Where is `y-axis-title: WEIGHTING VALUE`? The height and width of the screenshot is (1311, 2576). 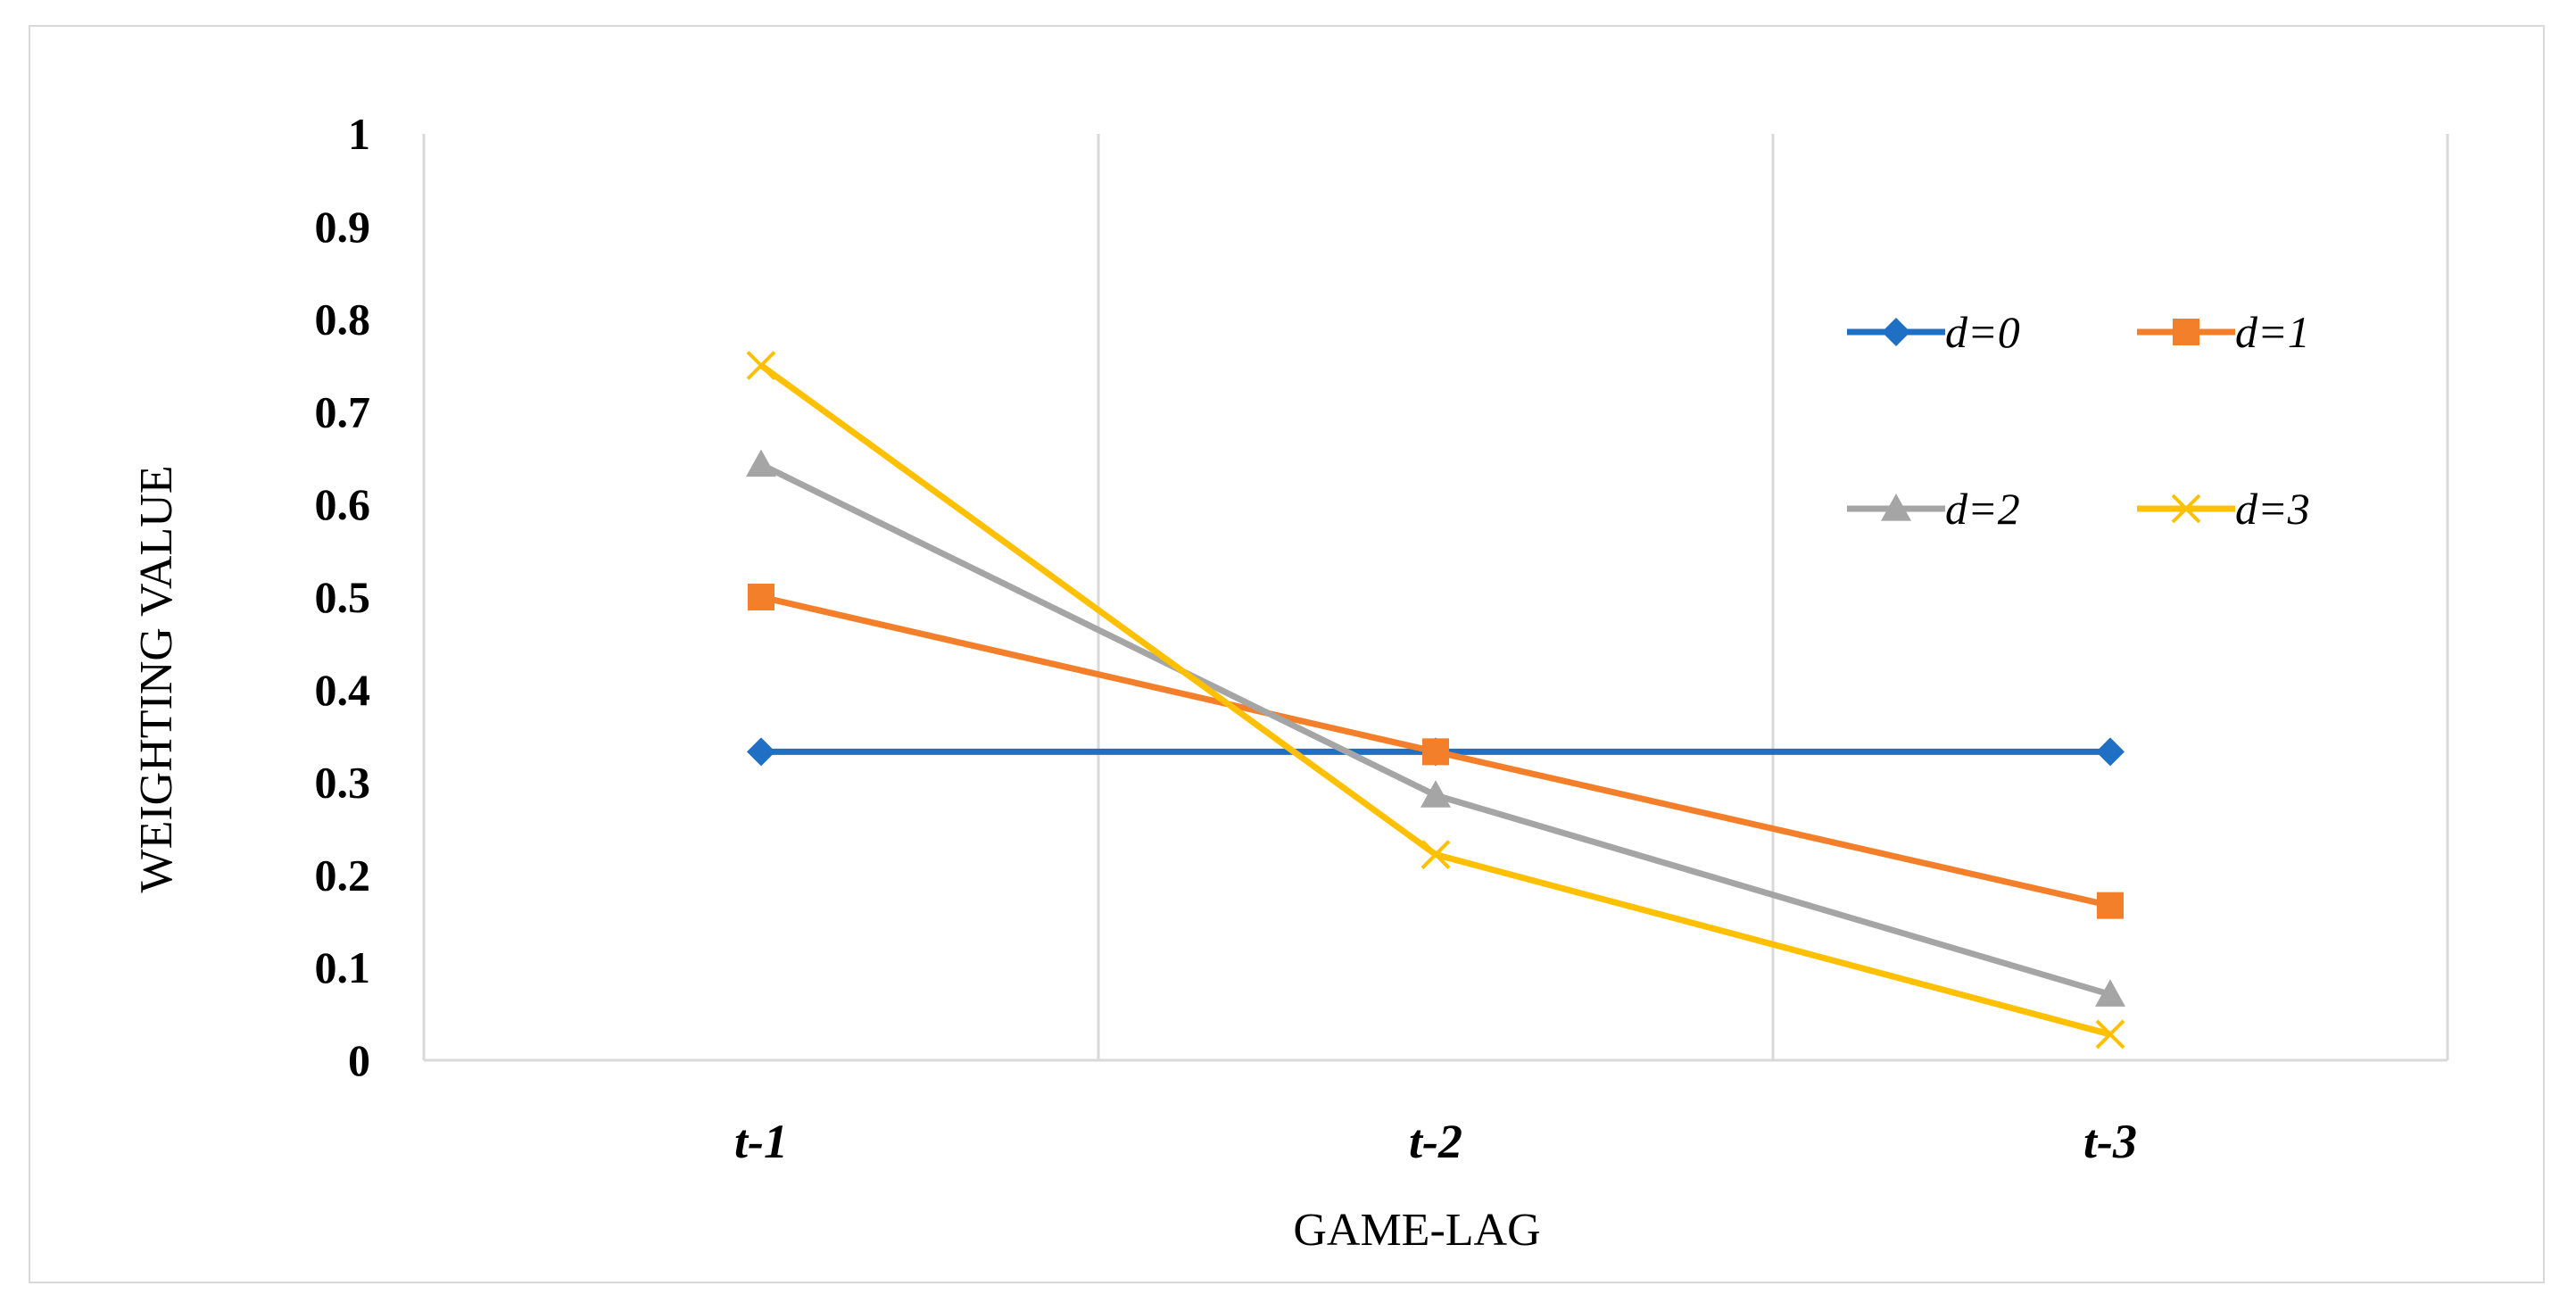 y-axis-title: WEIGHTING VALUE is located at coordinates (156, 679).